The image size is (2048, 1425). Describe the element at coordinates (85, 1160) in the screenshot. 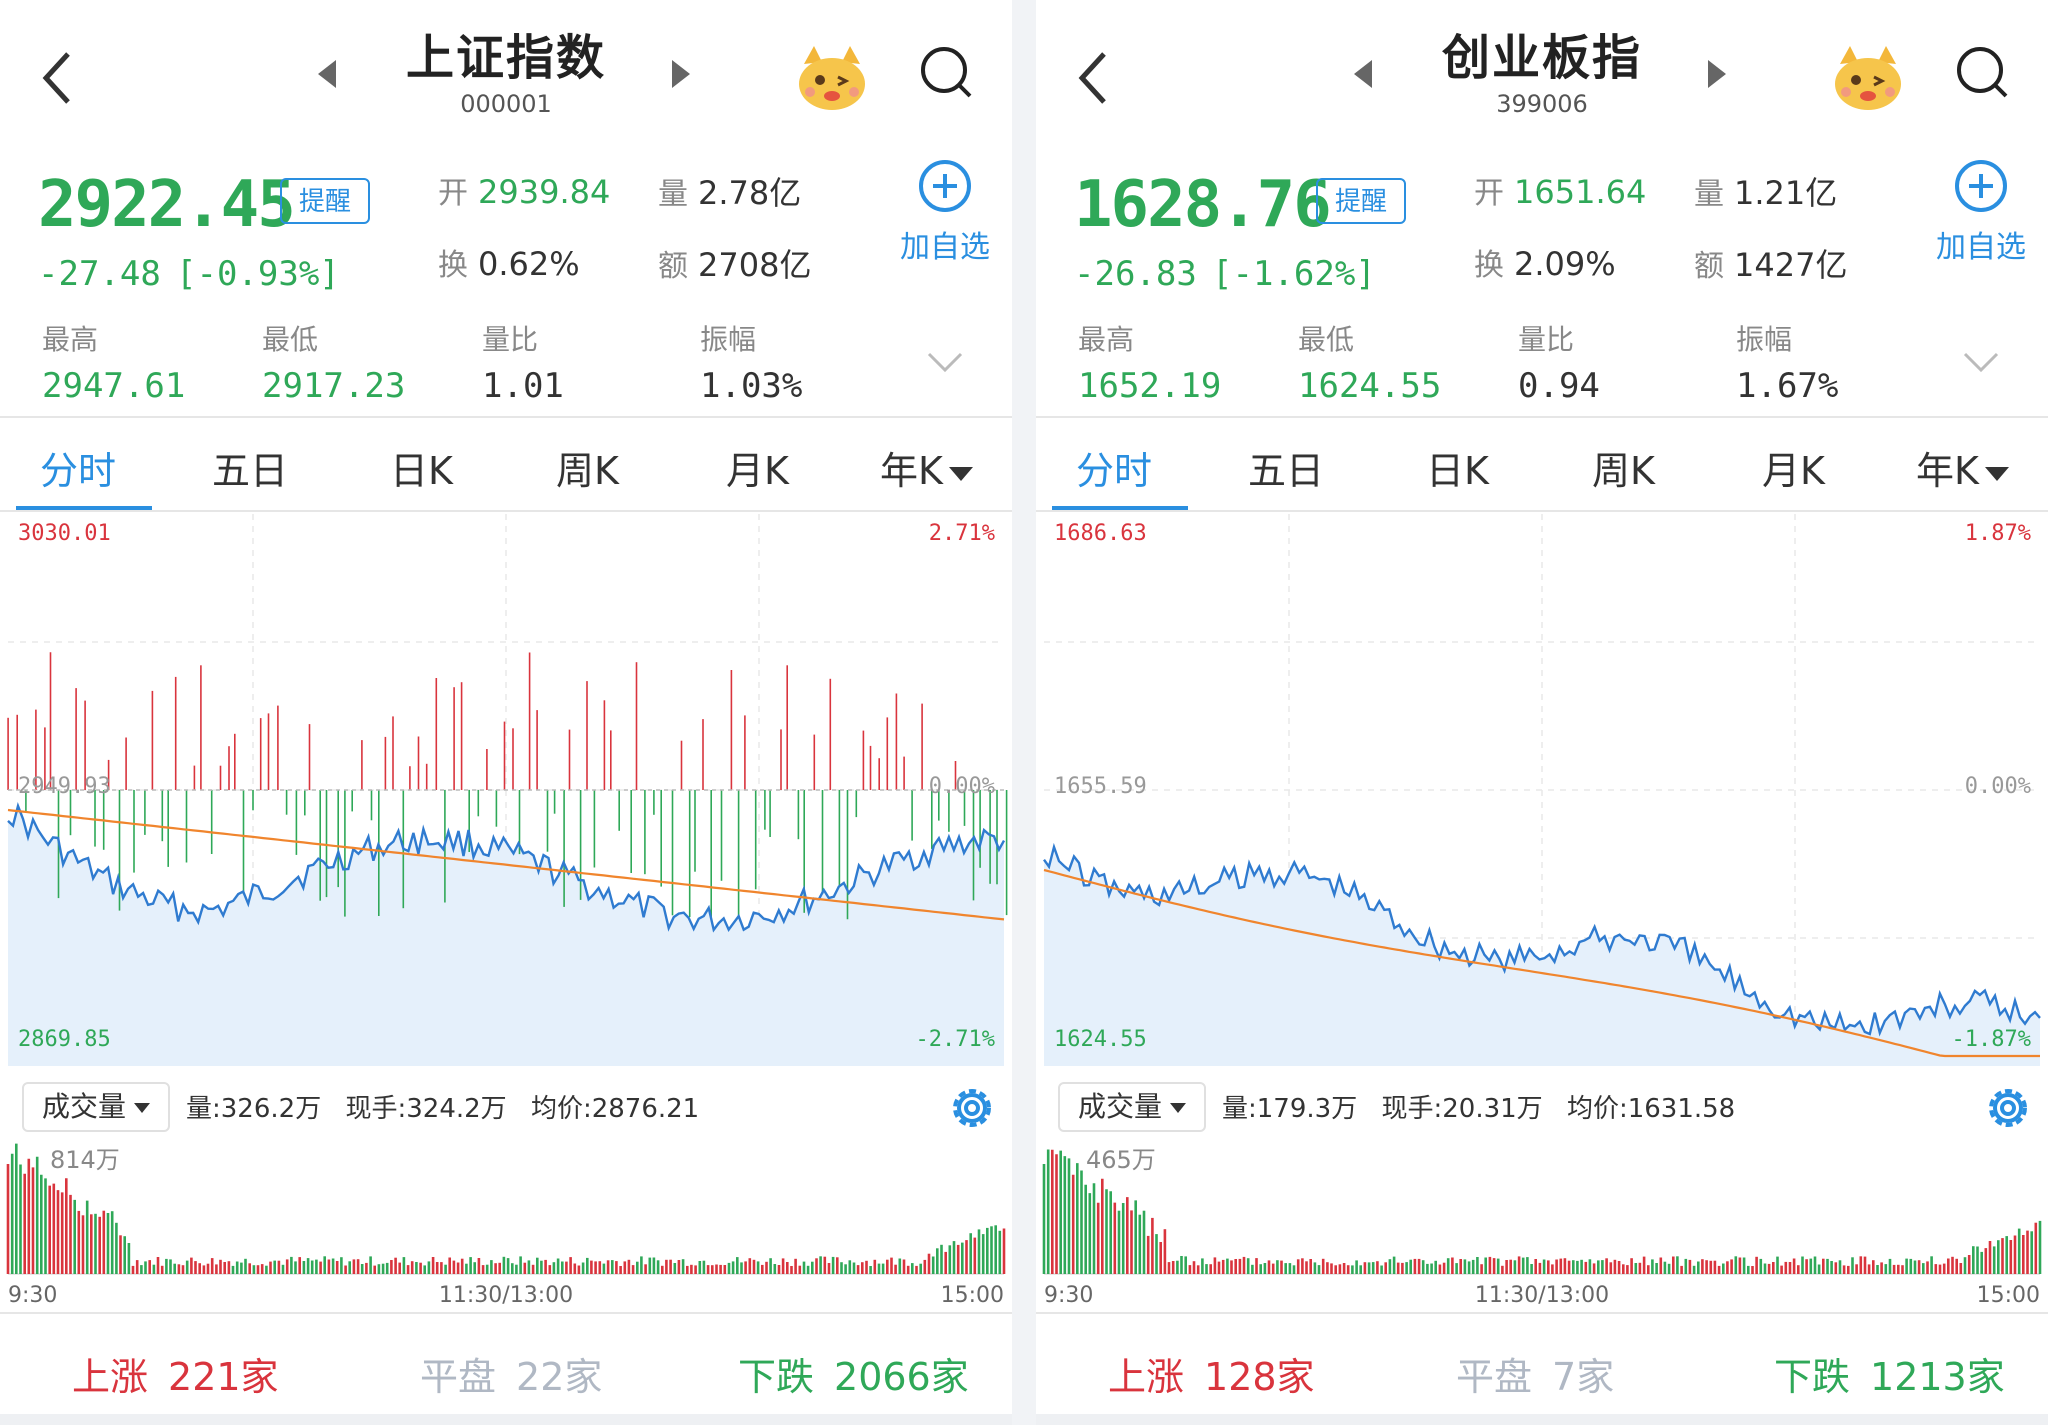

I see `volume-max-label: 814万` at that location.